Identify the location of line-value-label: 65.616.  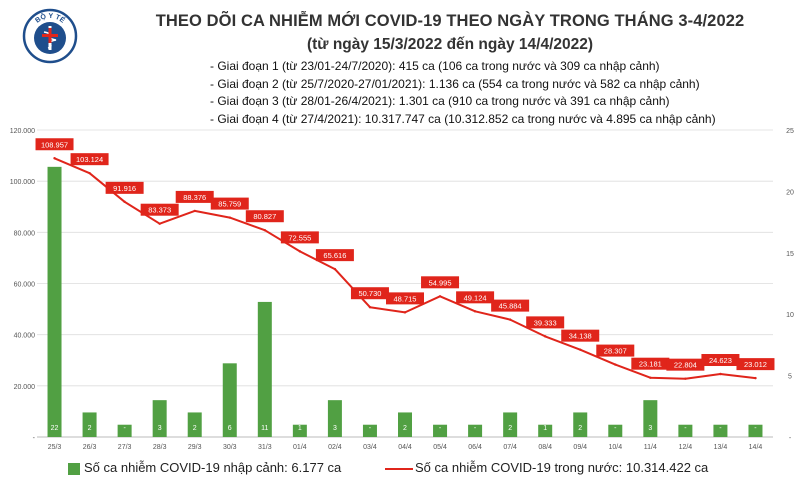
(334, 255).